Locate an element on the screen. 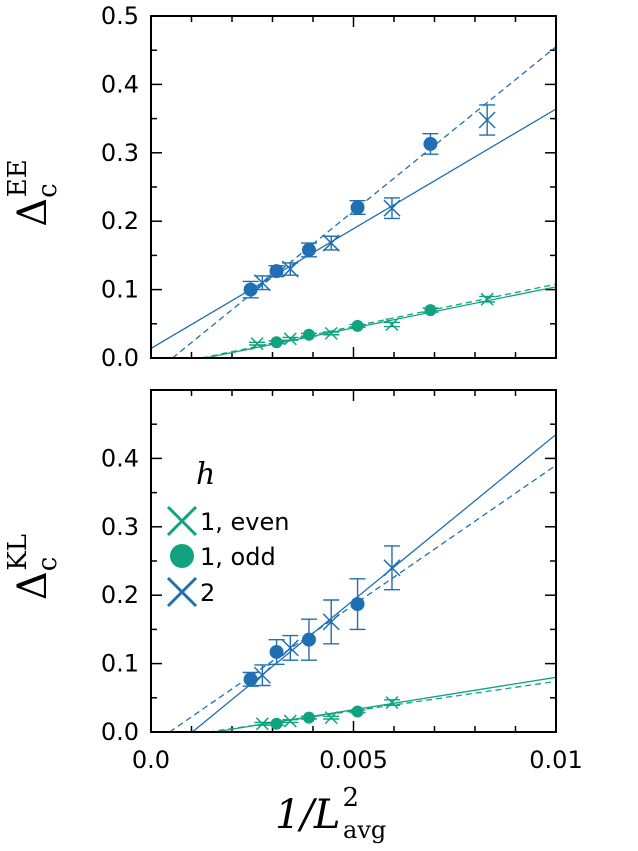 This screenshot has height=851, width=638. x-tick-label: 0.01 is located at coordinates (555, 760).